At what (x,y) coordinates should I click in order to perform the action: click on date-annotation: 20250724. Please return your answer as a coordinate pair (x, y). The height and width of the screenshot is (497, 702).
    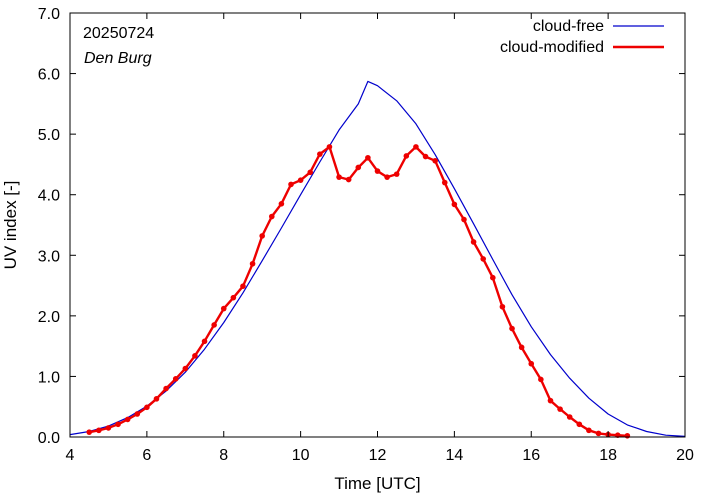
    Looking at the image, I should click on (118, 33).